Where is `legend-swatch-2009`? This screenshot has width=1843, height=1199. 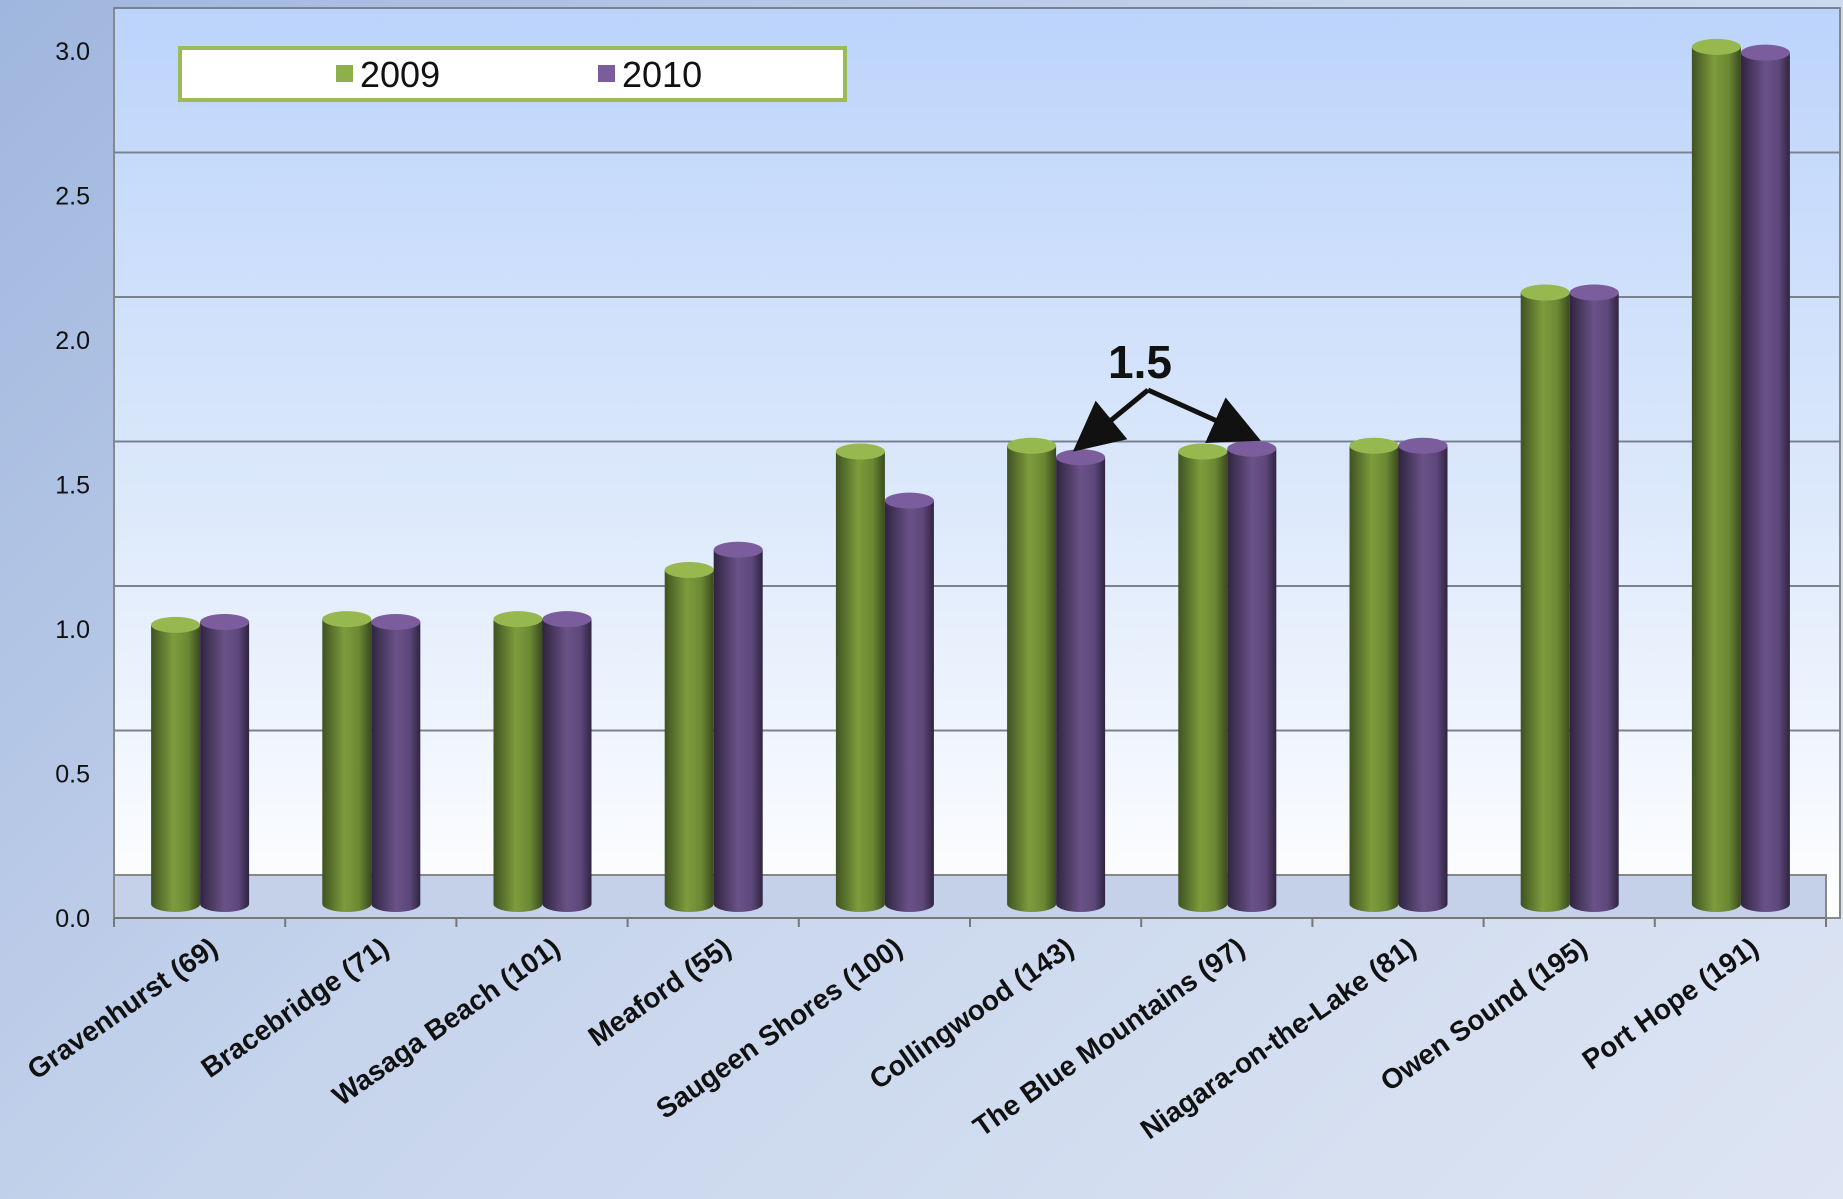
legend-swatch-2009 is located at coordinates (344, 73).